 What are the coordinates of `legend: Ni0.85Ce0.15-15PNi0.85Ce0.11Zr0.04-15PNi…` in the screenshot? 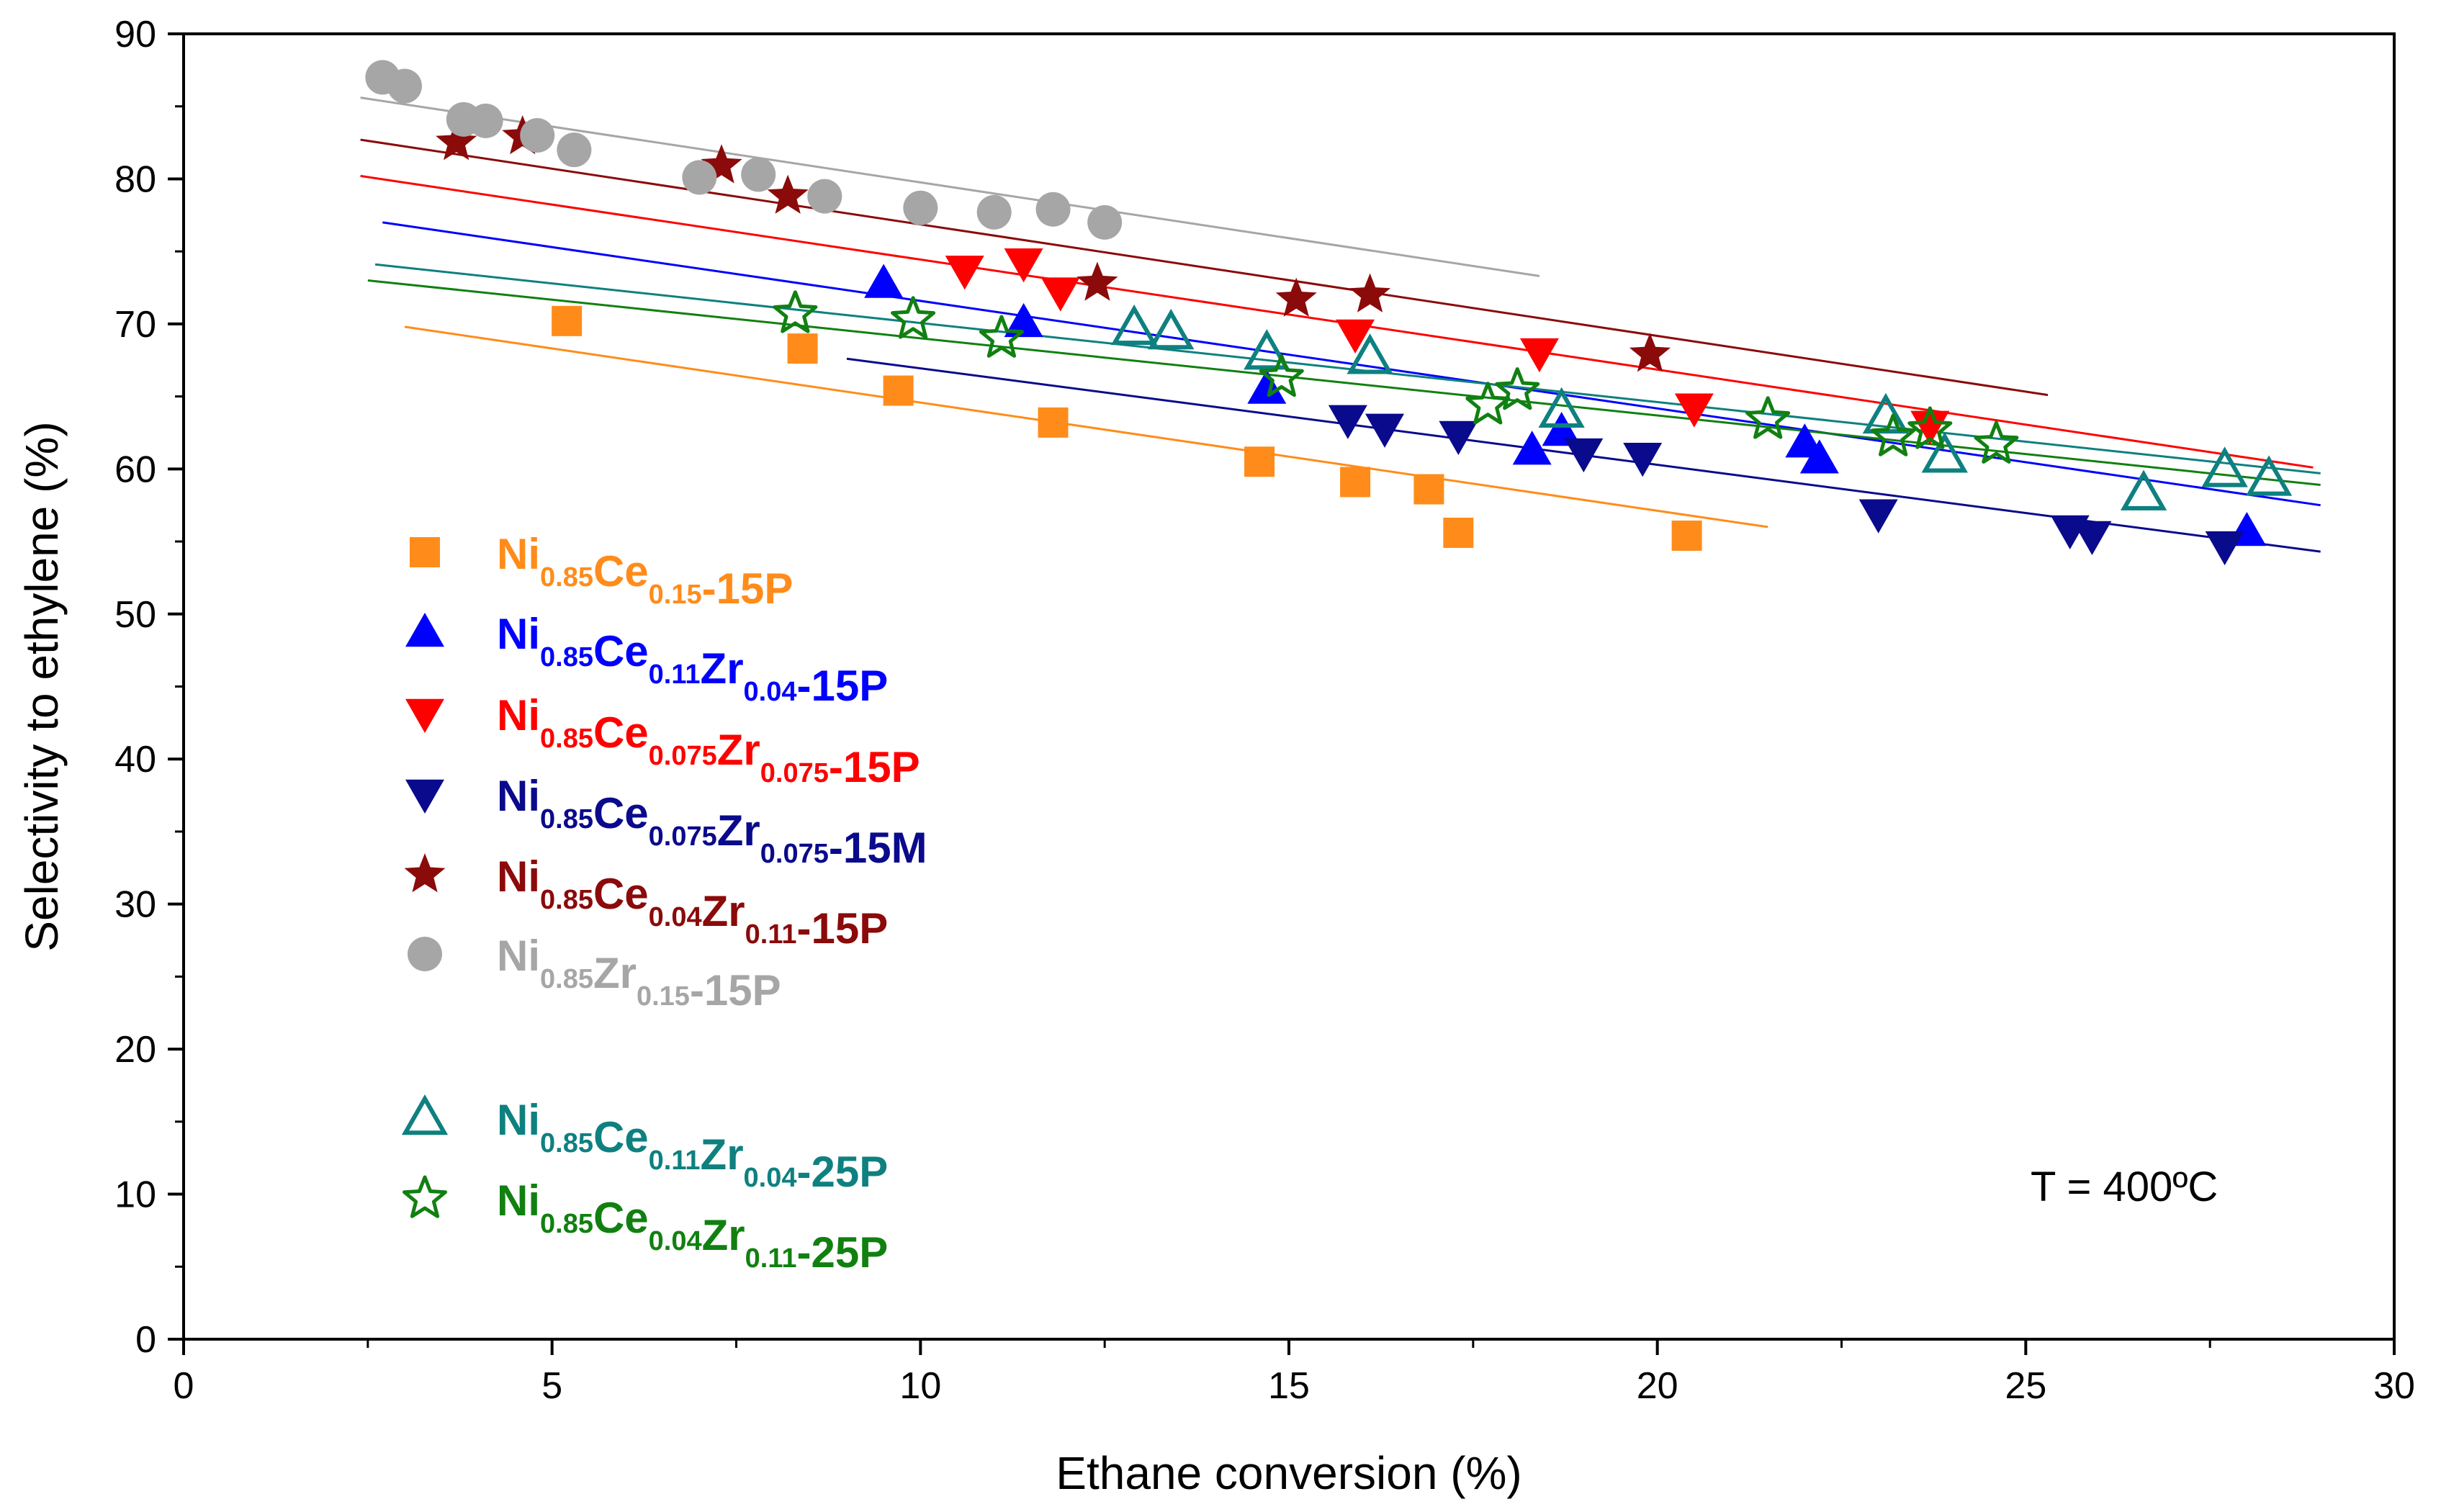 It's located at (664, 903).